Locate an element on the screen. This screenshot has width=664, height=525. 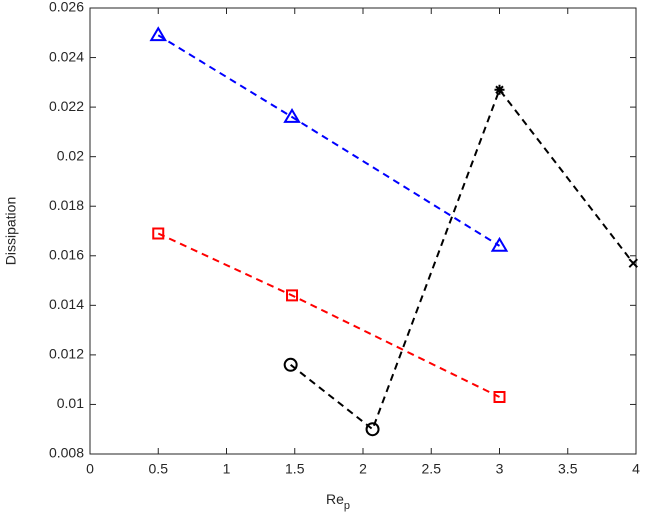
y-tick-label: 0.02 is located at coordinates (70, 155).